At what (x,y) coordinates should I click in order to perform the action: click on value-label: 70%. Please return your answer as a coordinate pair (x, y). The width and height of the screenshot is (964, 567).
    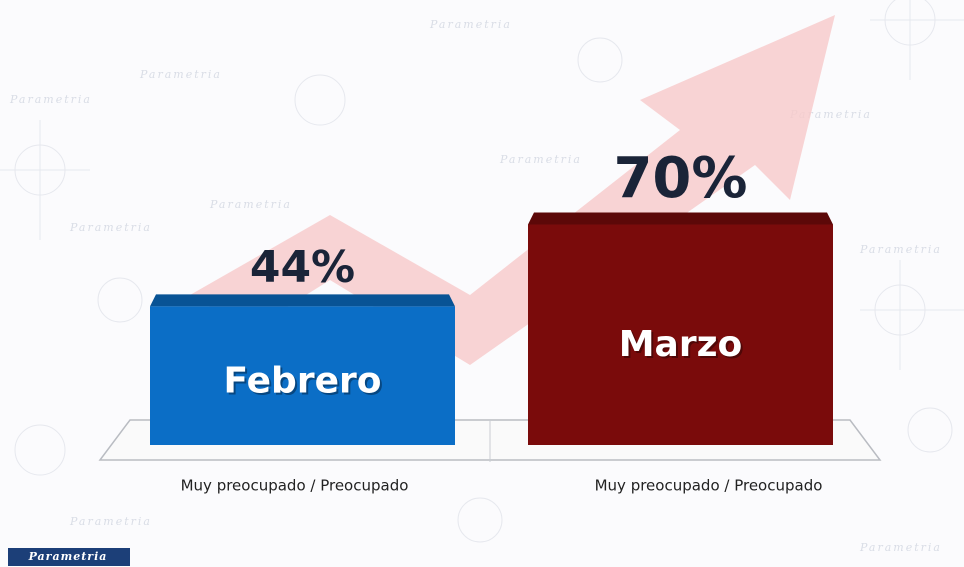
    Looking at the image, I should click on (680, 178).